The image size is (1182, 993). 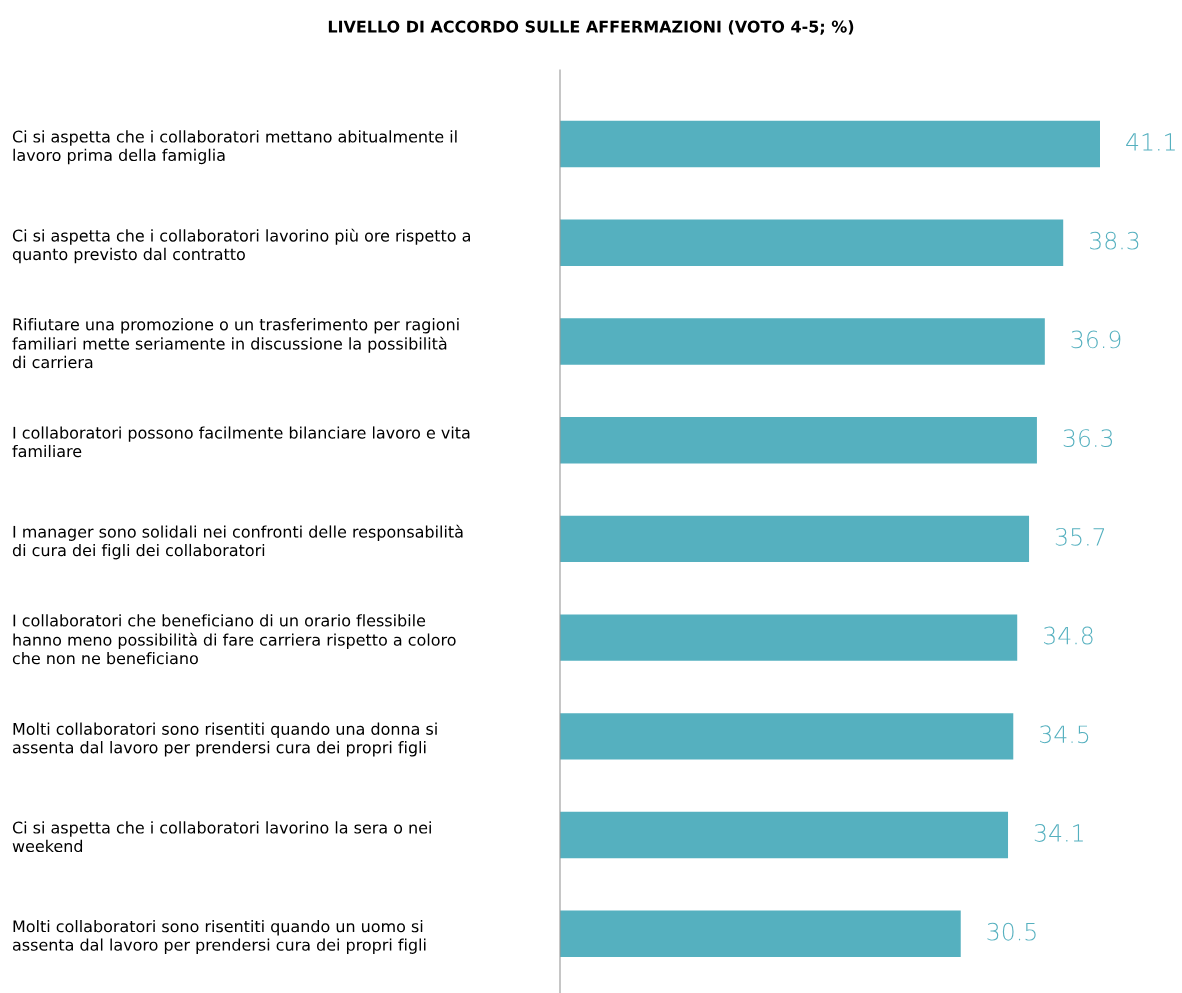 I want to click on data-label: 36.3, so click(x=1088, y=438).